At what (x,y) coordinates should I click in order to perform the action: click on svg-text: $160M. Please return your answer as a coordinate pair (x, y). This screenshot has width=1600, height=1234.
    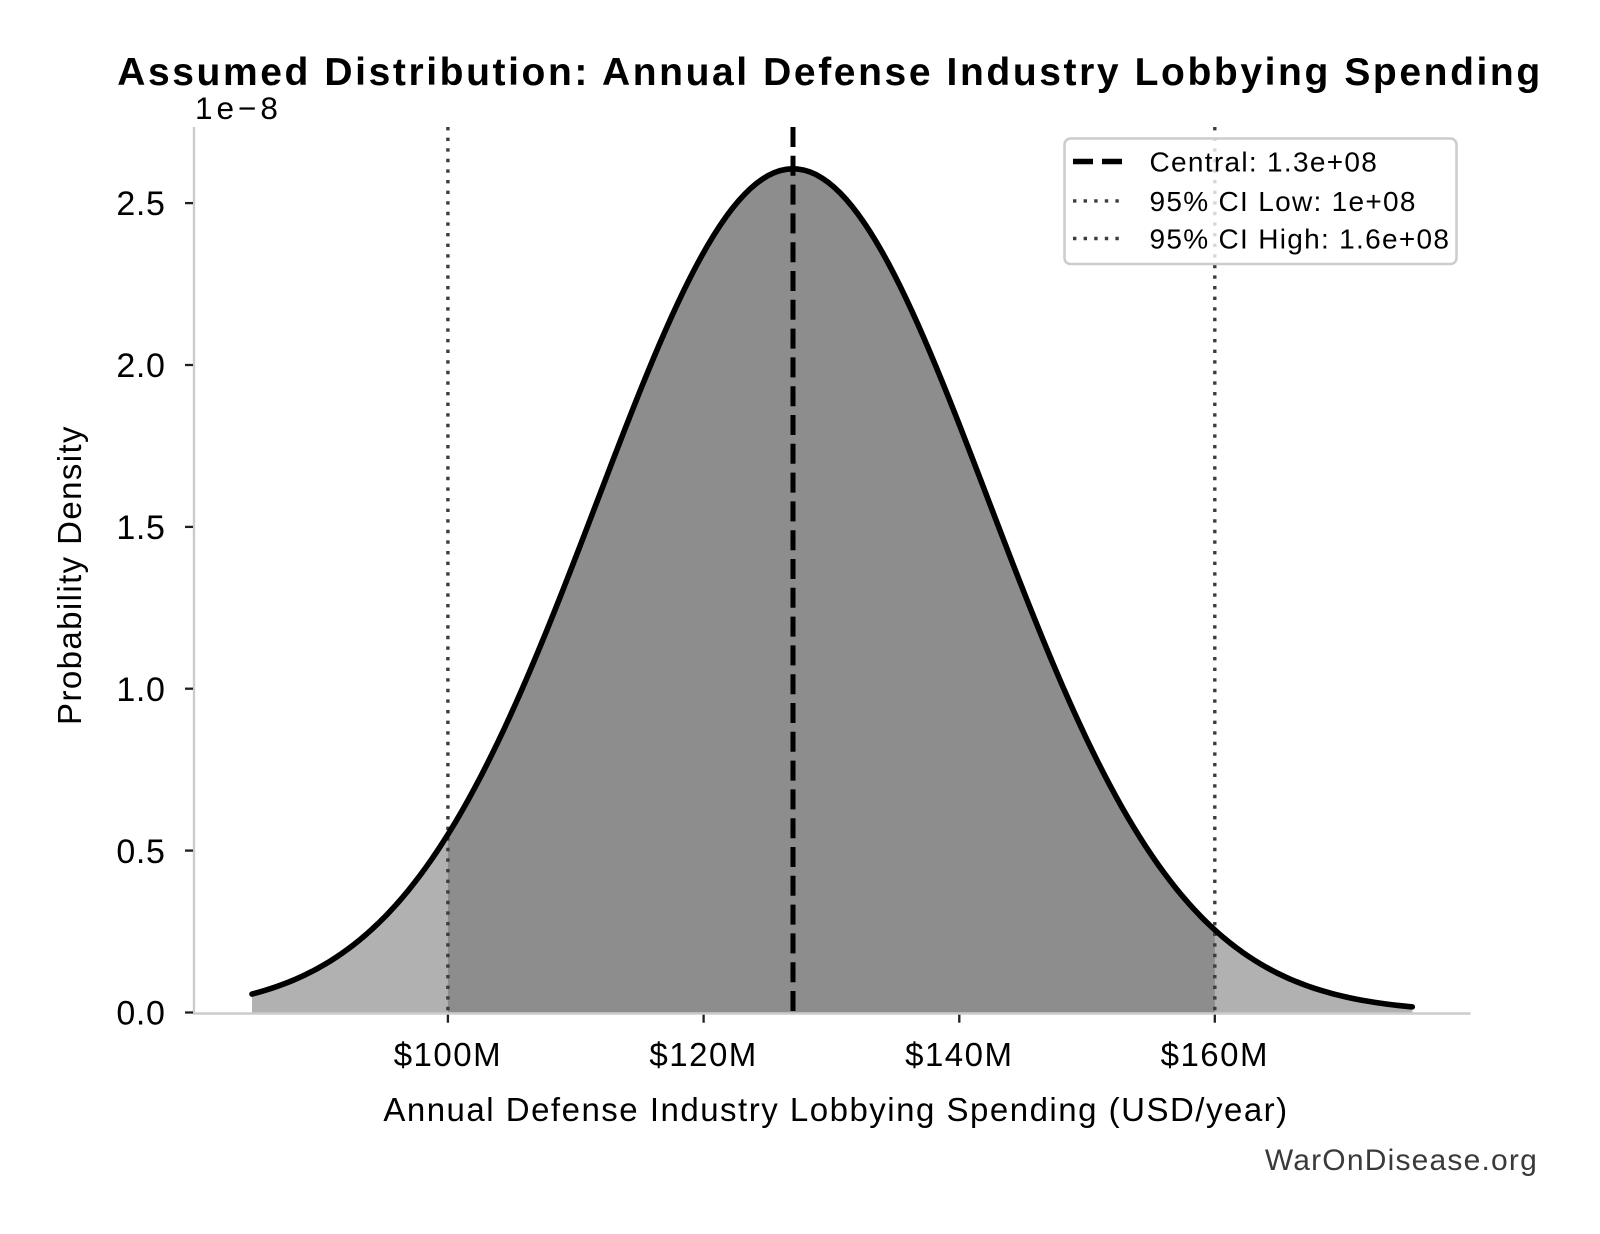
    Looking at the image, I should click on (1215, 1054).